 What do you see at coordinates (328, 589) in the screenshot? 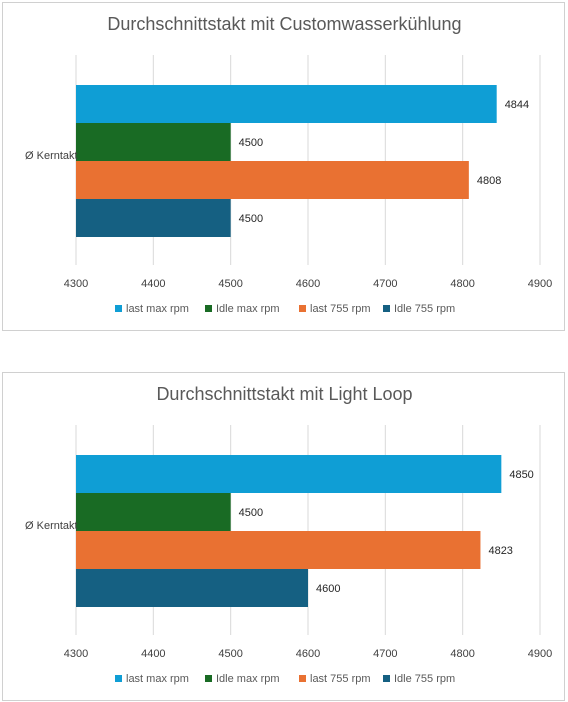
I see `data-label: 4600` at bounding box center [328, 589].